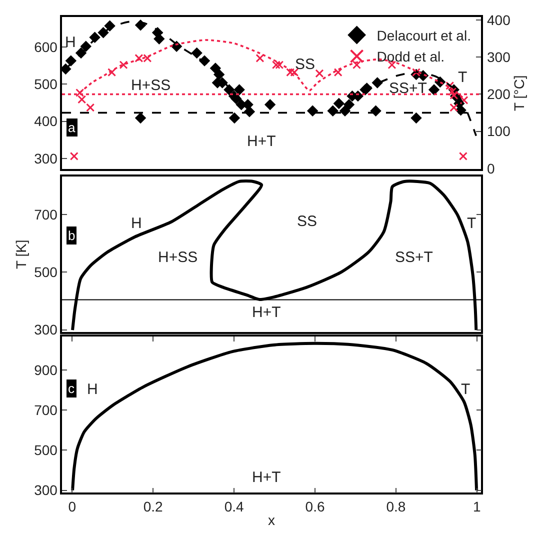  Describe the element at coordinates (46, 121) in the screenshot. I see `y-tick-label: 400` at that location.